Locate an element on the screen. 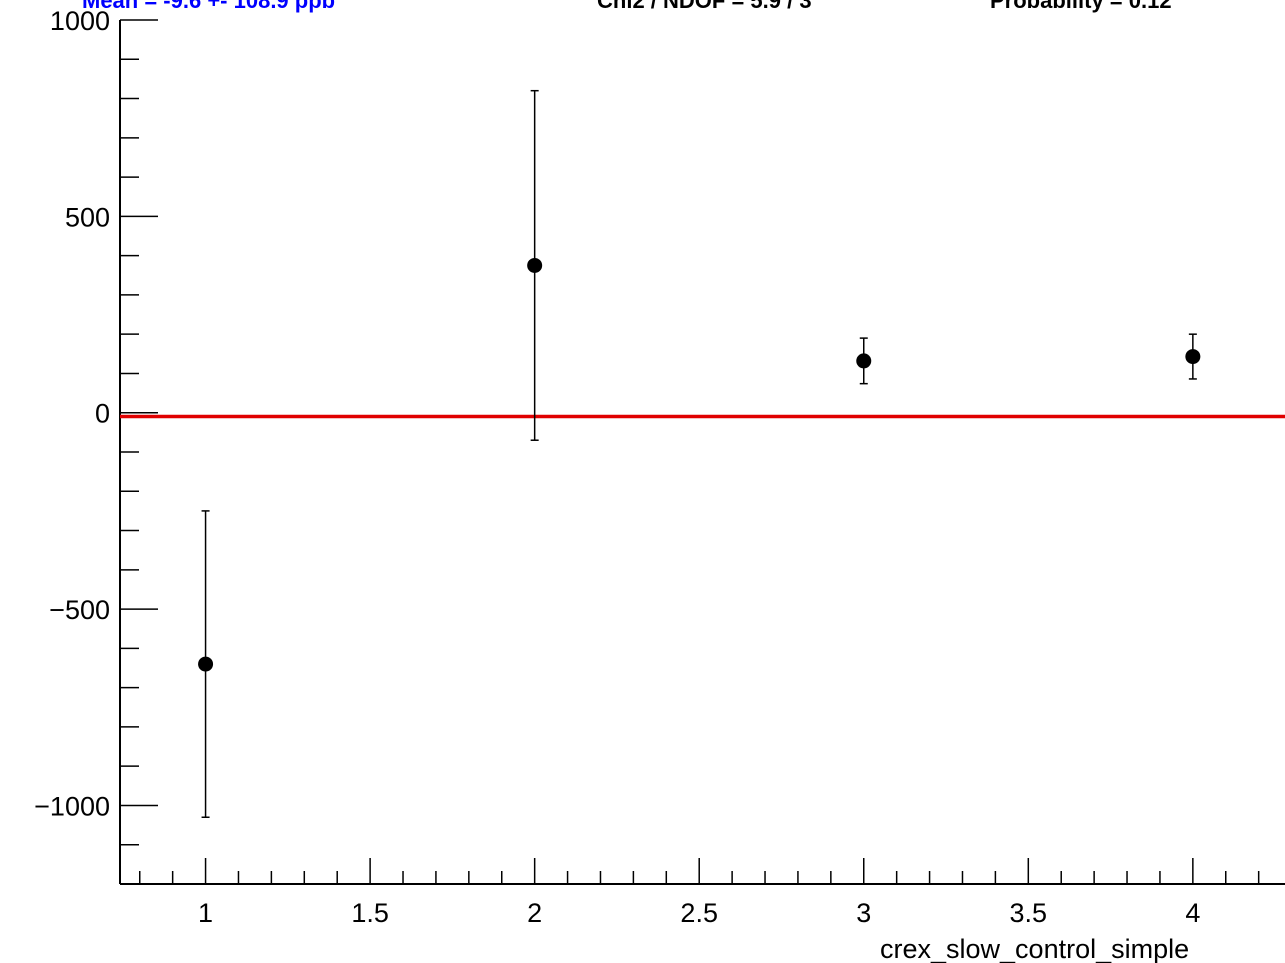 The height and width of the screenshot is (963, 1285). x-tick-label: 1 is located at coordinates (205, 913).